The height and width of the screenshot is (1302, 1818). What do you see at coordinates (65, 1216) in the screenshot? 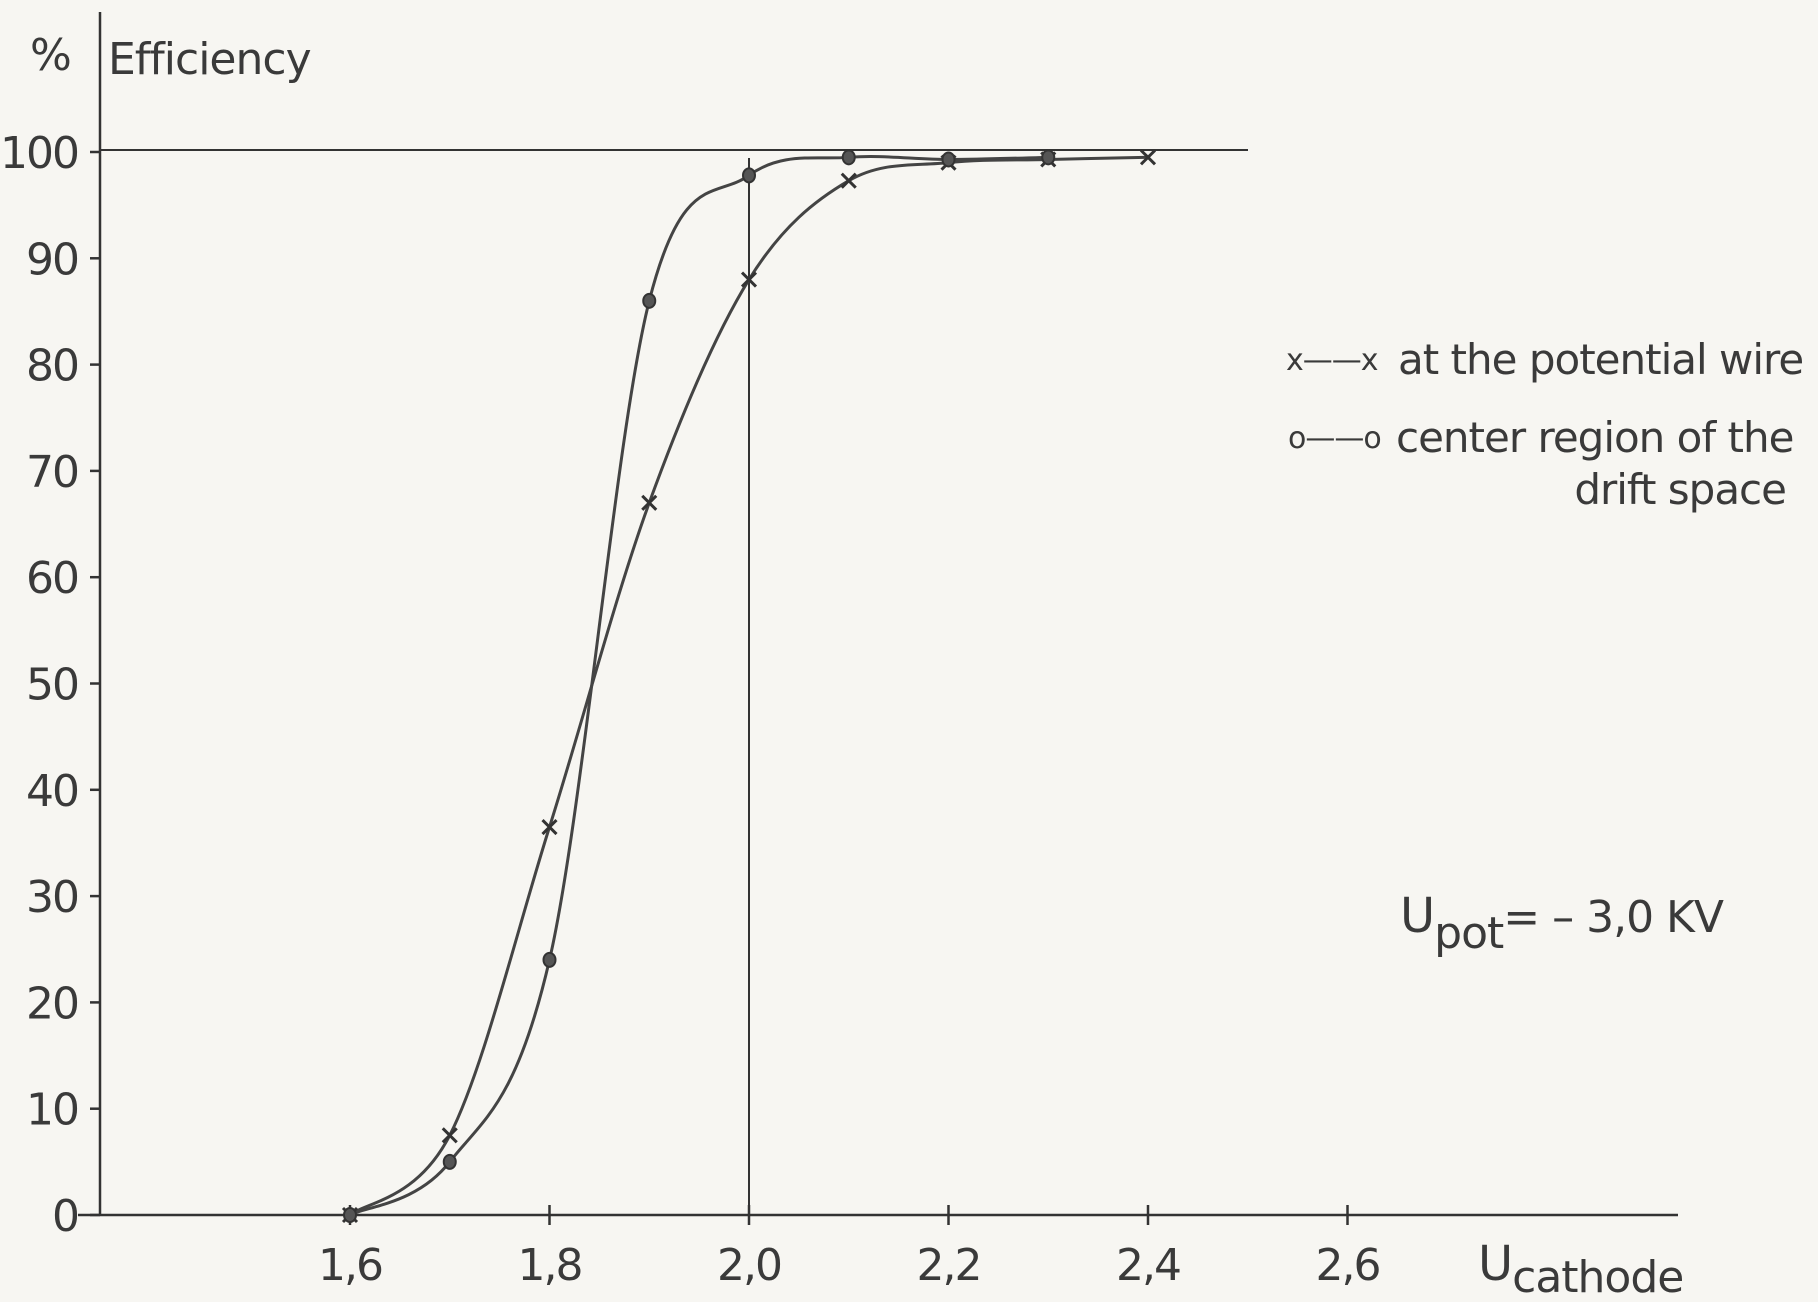
I see `y-tick-label: 0` at bounding box center [65, 1216].